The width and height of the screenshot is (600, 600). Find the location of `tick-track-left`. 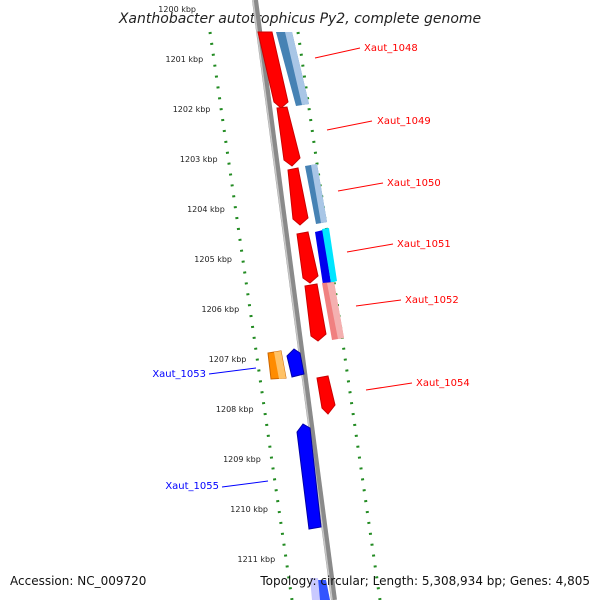

tick-track-left is located at coordinates (251, 315).